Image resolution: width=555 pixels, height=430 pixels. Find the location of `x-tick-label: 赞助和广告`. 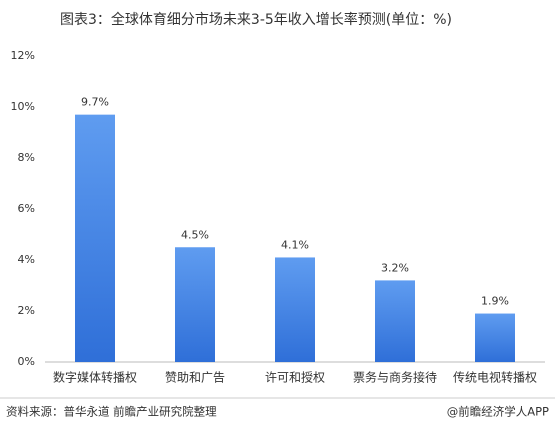

x-tick-label: 赞助和广告 is located at coordinates (195, 378).